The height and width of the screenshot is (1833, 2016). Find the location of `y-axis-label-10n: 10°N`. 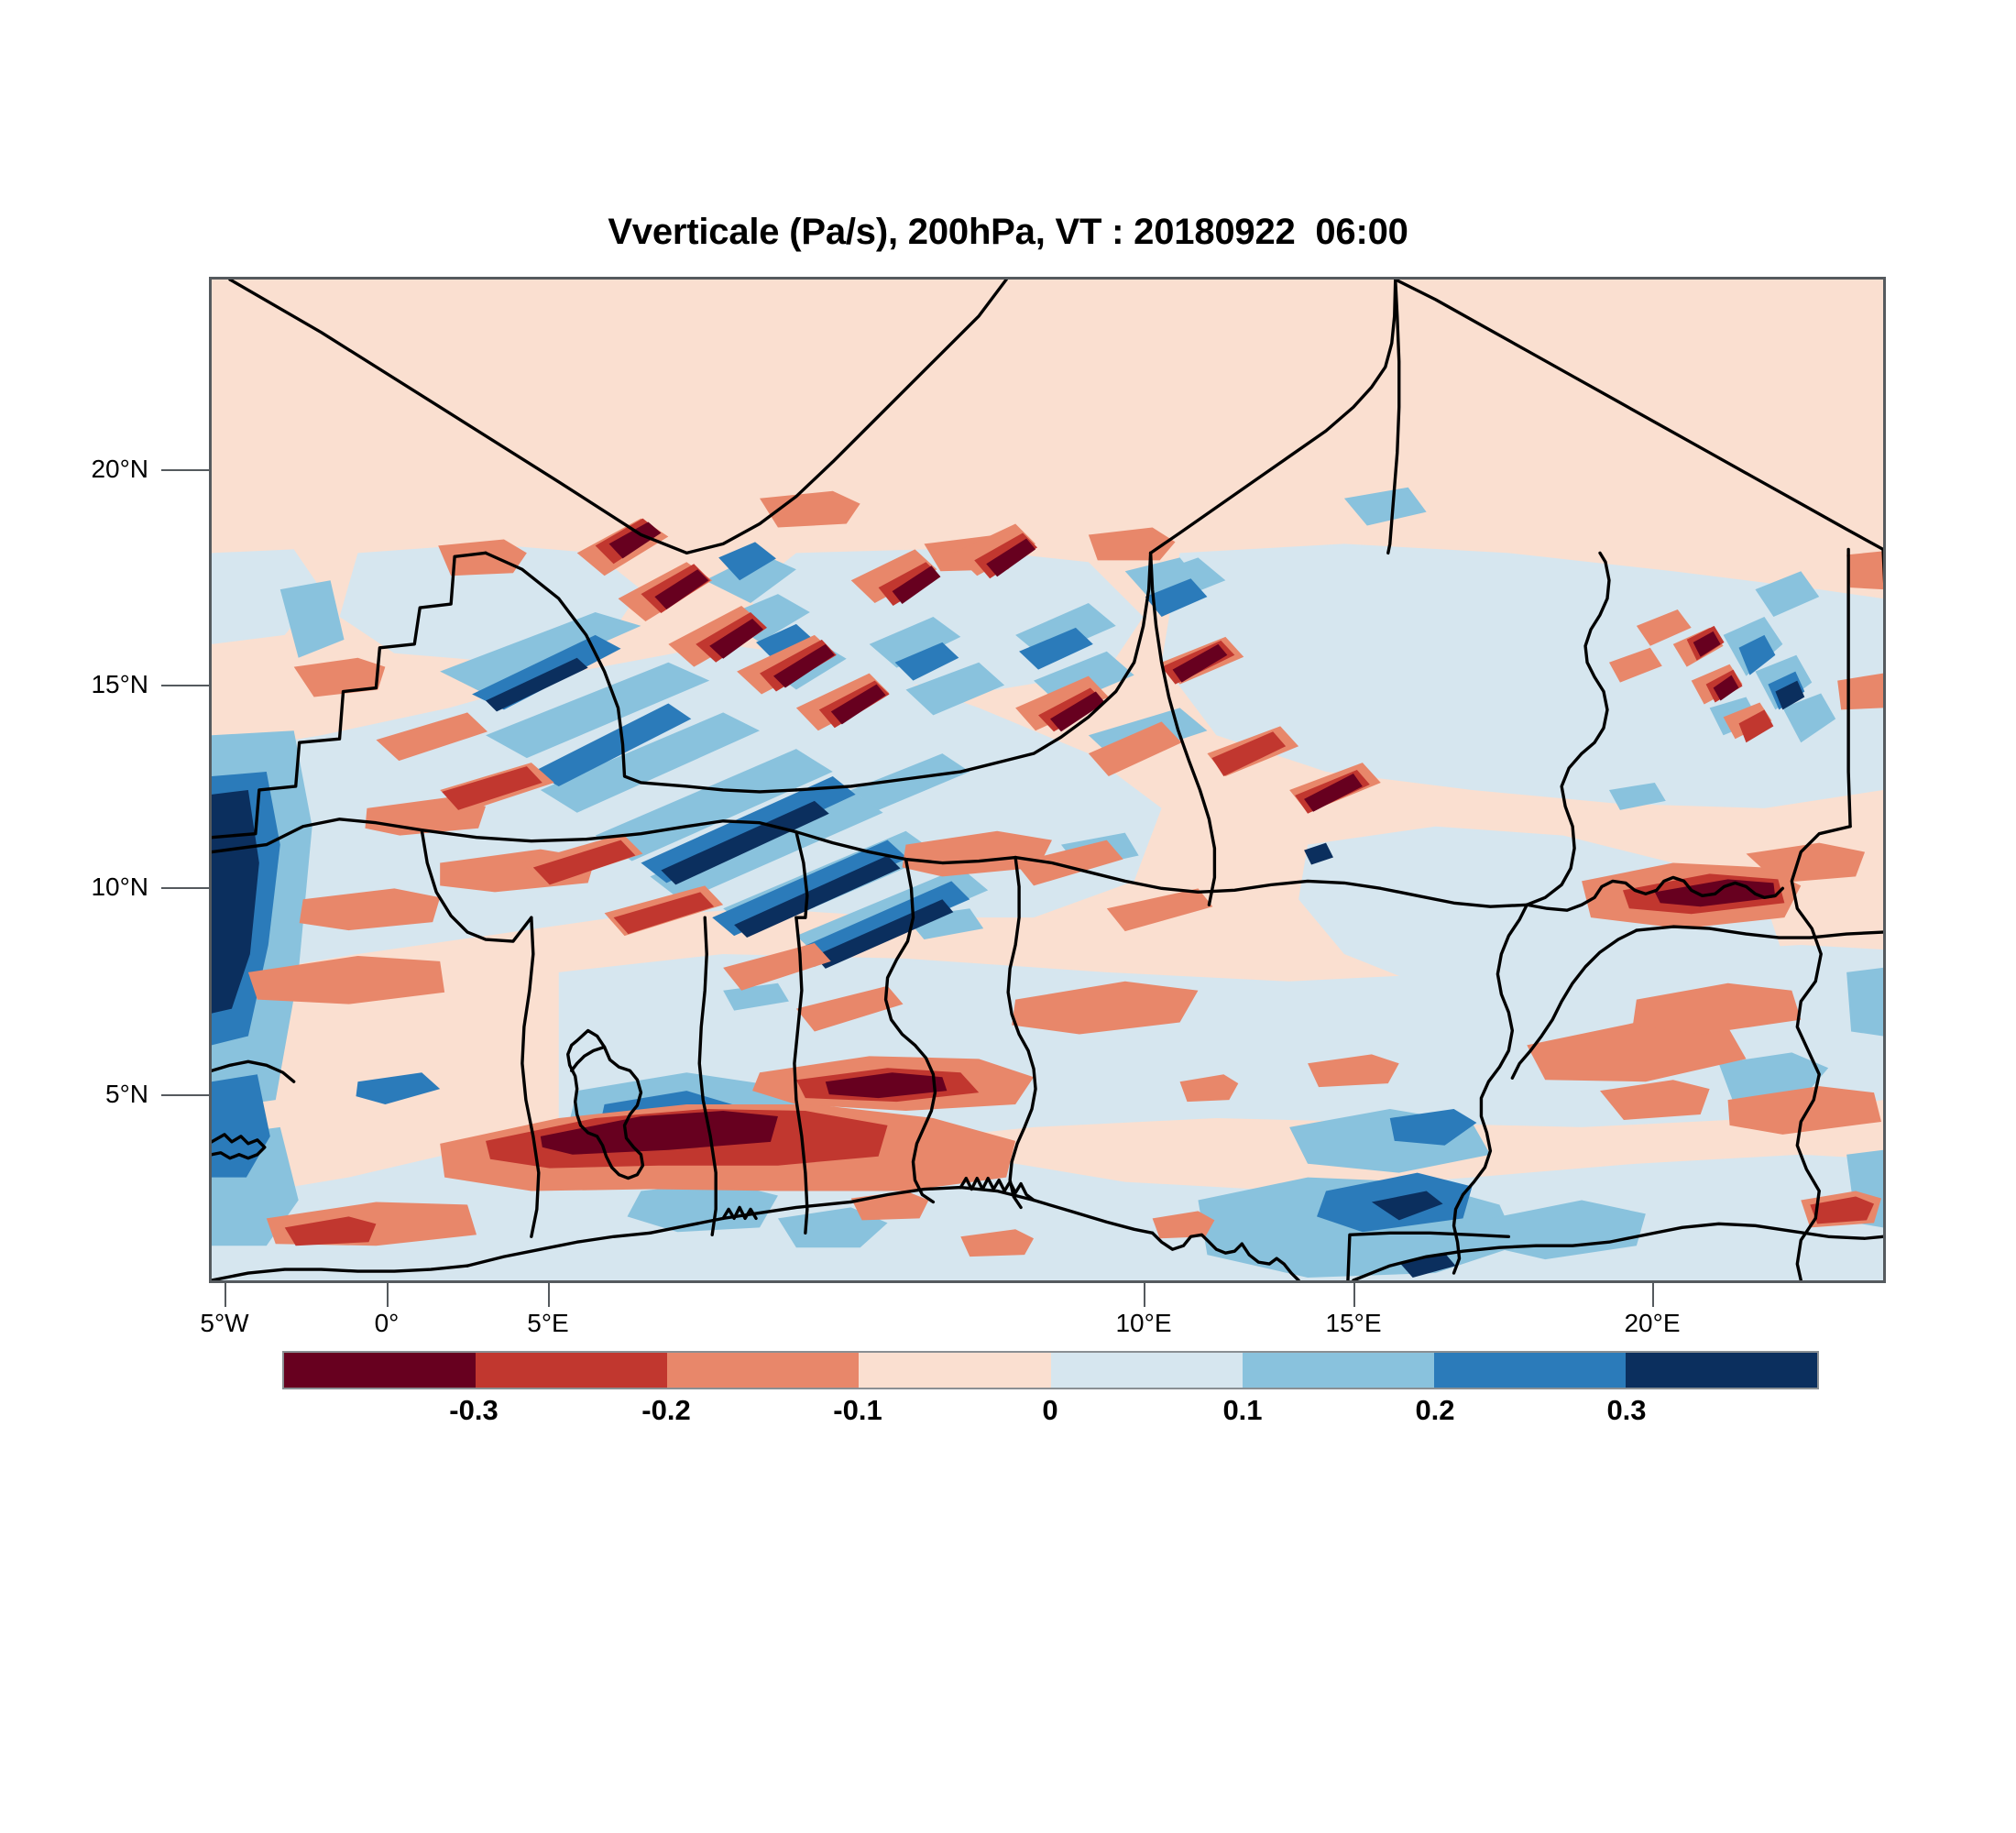

y-axis-label-10n: 10°N is located at coordinates (119, 887).